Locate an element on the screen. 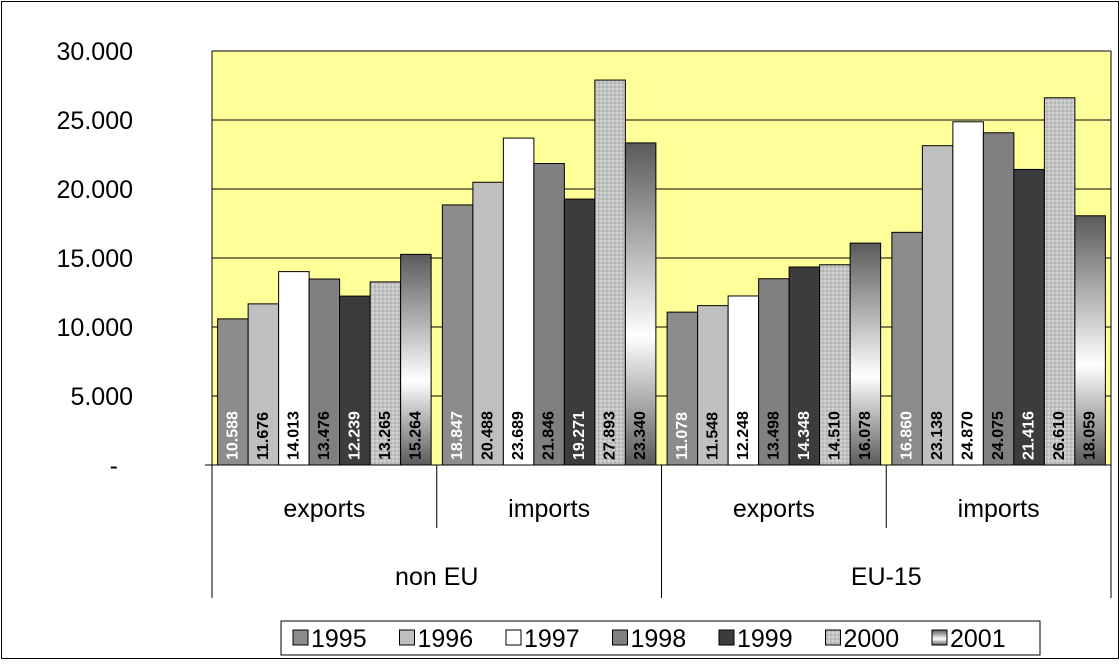 The image size is (1120, 664). legend-swatch-1998 is located at coordinates (620, 637).